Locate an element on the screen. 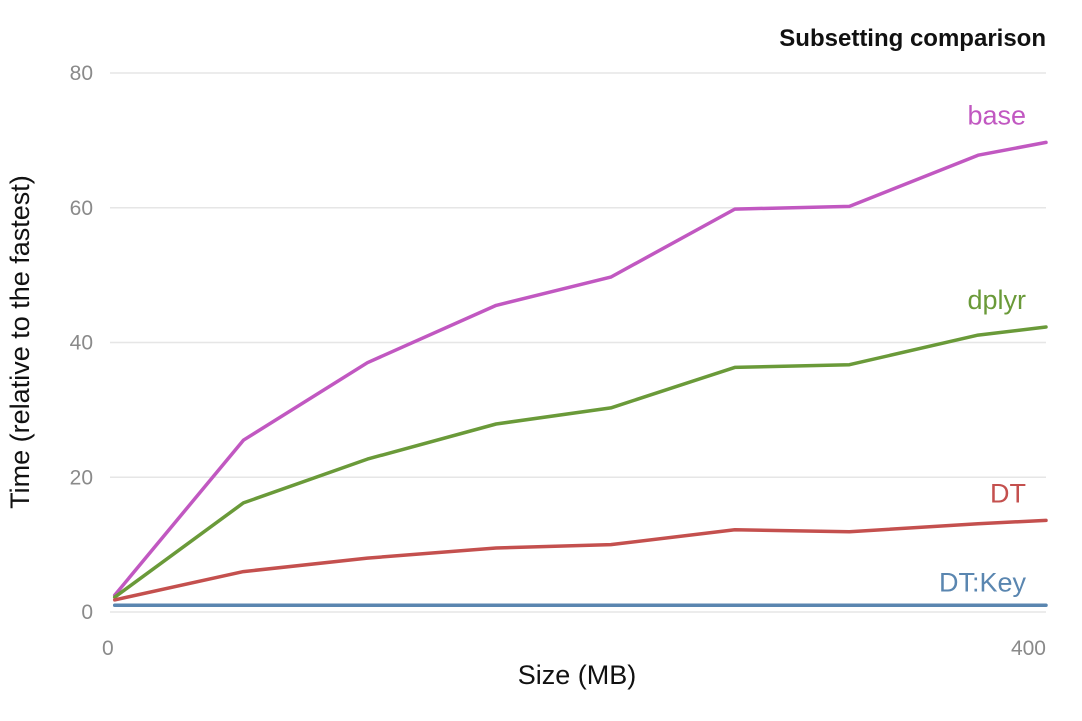 The image size is (1082, 721). y-tick-label: 0 is located at coordinates (87, 612).